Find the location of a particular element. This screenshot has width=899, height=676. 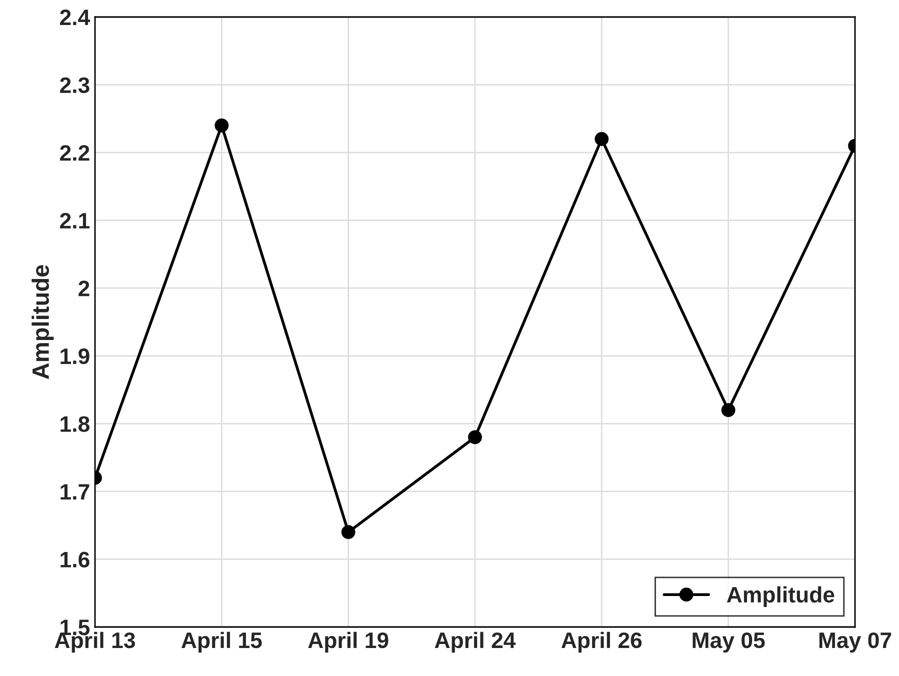

x-tick-label: April 24 is located at coordinates (475, 642).